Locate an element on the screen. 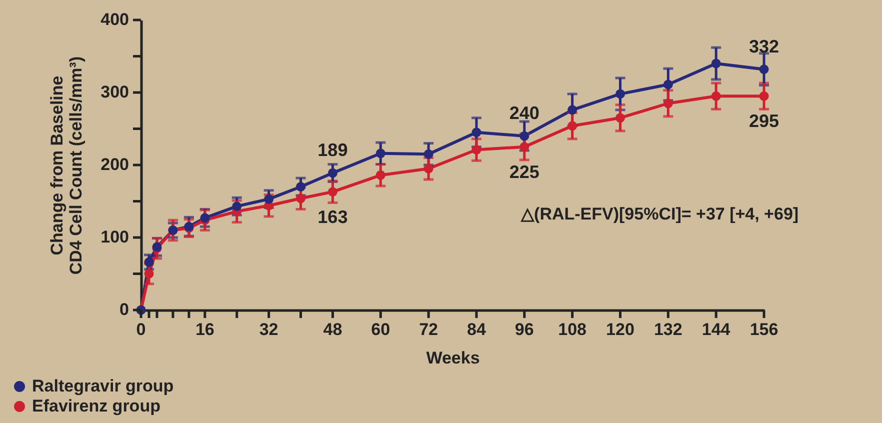 Image resolution: width=882 pixels, height=423 pixels. annotation: △(RAL-EFV)[95%CI]= +37 [+4, +69] is located at coordinates (659, 214).